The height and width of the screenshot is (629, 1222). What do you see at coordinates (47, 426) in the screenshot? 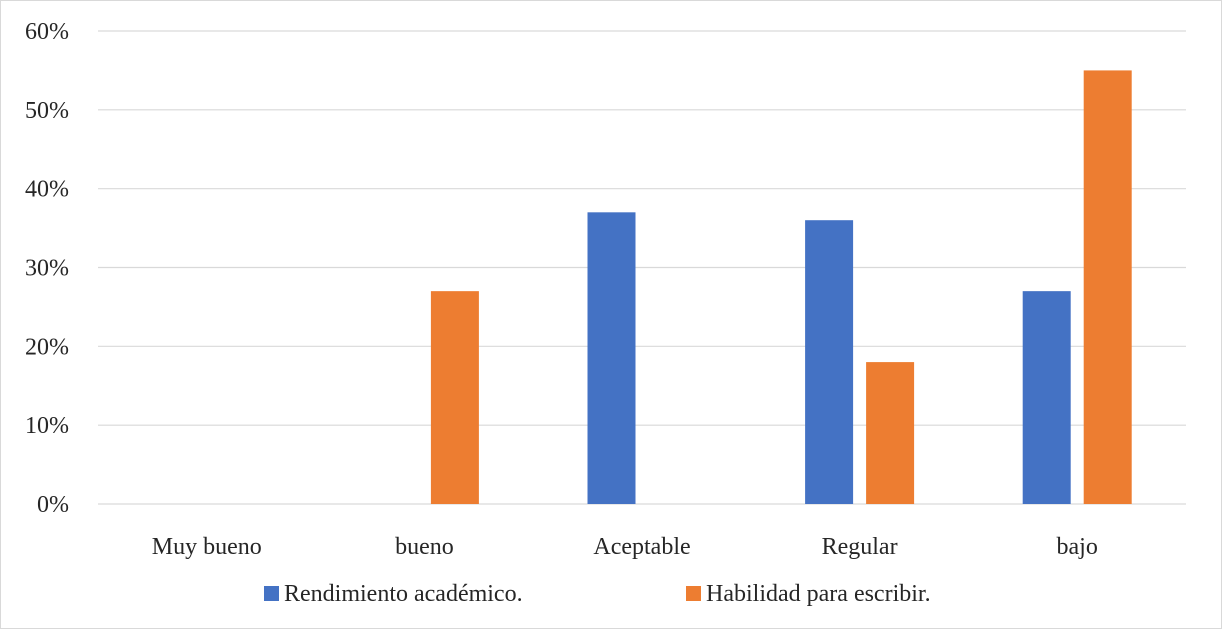
I see `y-tick-label: 10%` at bounding box center [47, 426].